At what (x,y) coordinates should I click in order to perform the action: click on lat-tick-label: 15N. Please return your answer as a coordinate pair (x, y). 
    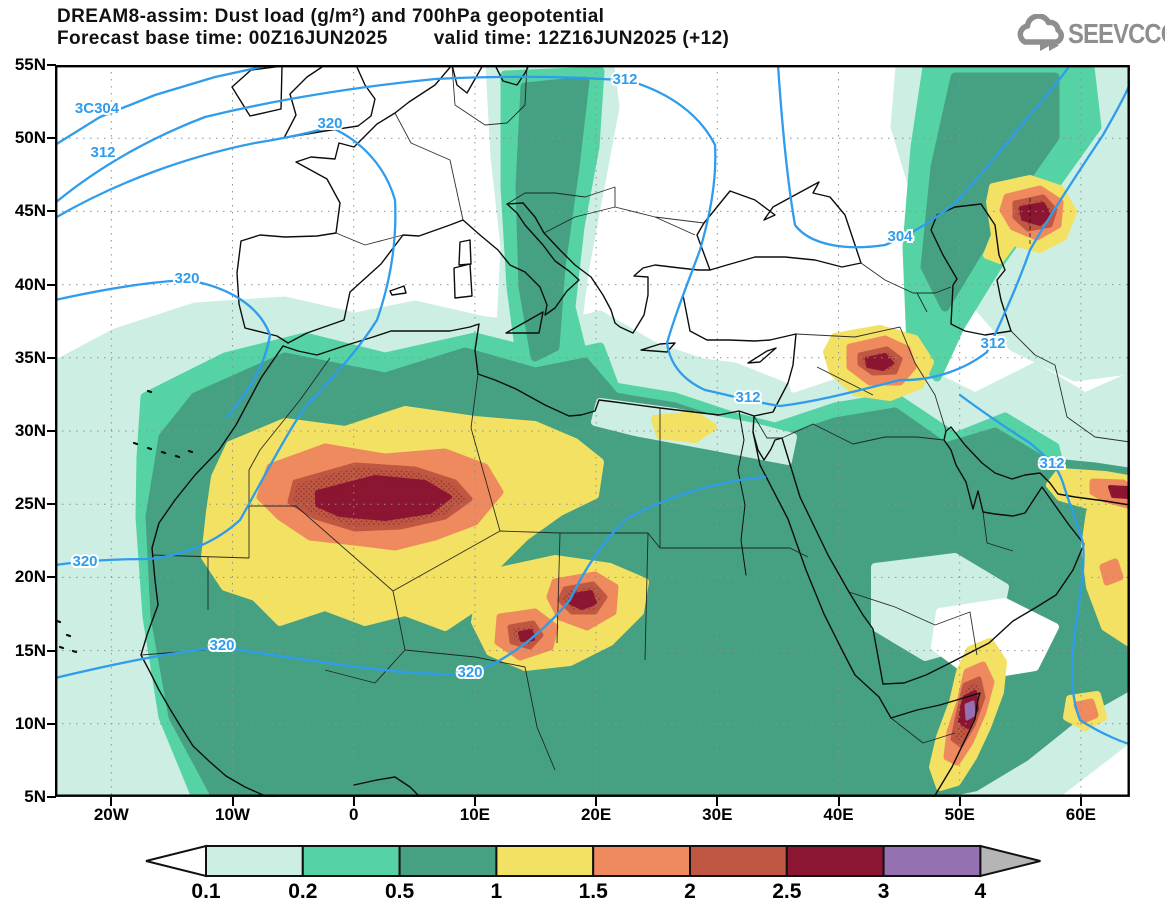
    Looking at the image, I should click on (30, 650).